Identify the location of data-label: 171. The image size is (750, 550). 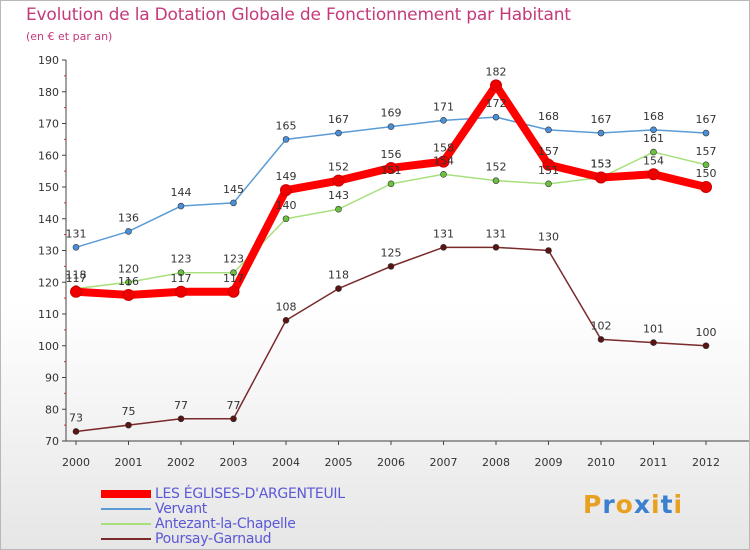
(443, 106).